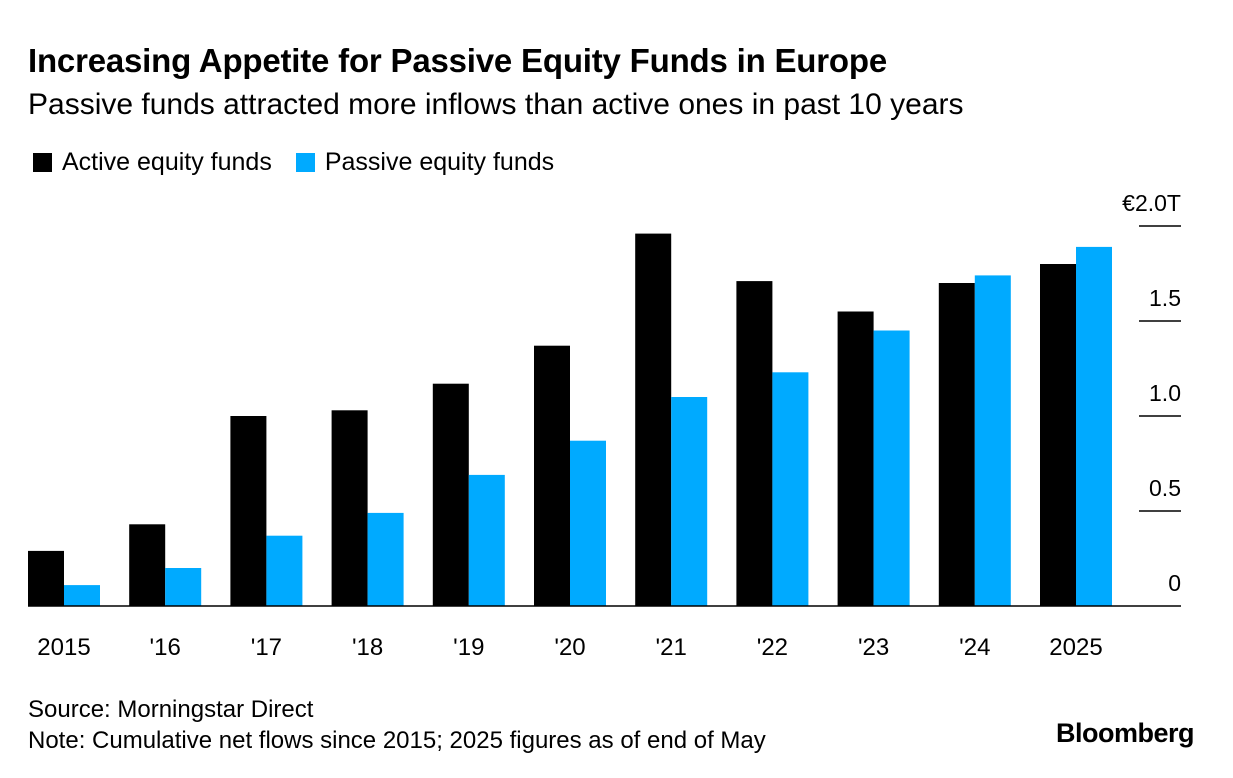 The height and width of the screenshot is (778, 1233). What do you see at coordinates (772, 647) in the screenshot?
I see `x-tick-label-7: '22` at bounding box center [772, 647].